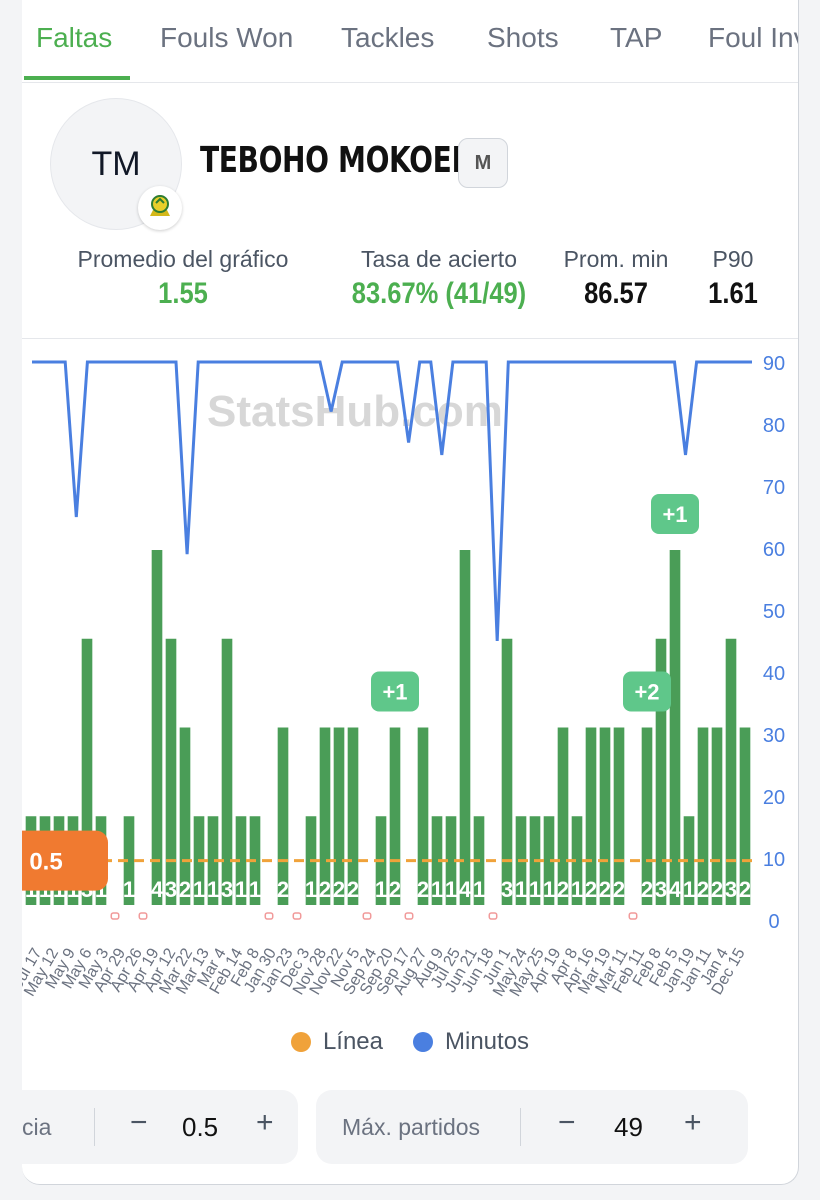 This screenshot has width=820, height=1200. Describe the element at coordinates (774, 364) in the screenshot. I see `right-axis-tick: 90` at that location.